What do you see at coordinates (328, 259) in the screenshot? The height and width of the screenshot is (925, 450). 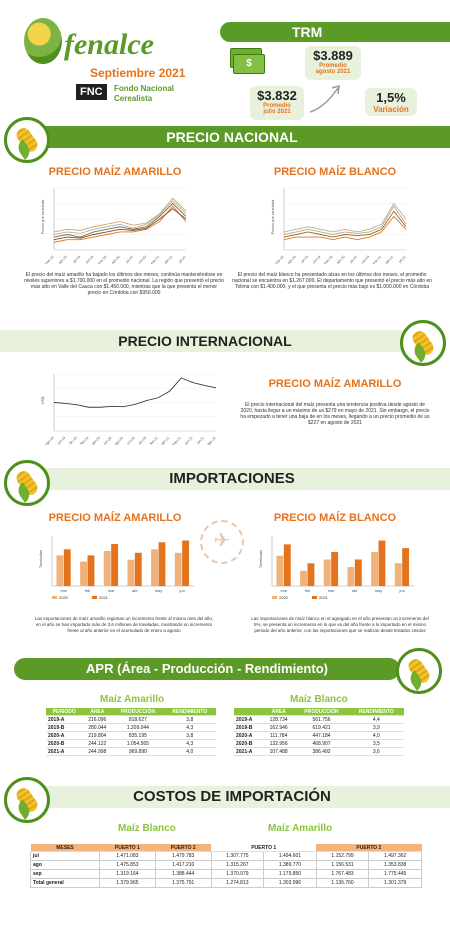 I see `x-tick-label: ene-20` at bounding box center [328, 259].